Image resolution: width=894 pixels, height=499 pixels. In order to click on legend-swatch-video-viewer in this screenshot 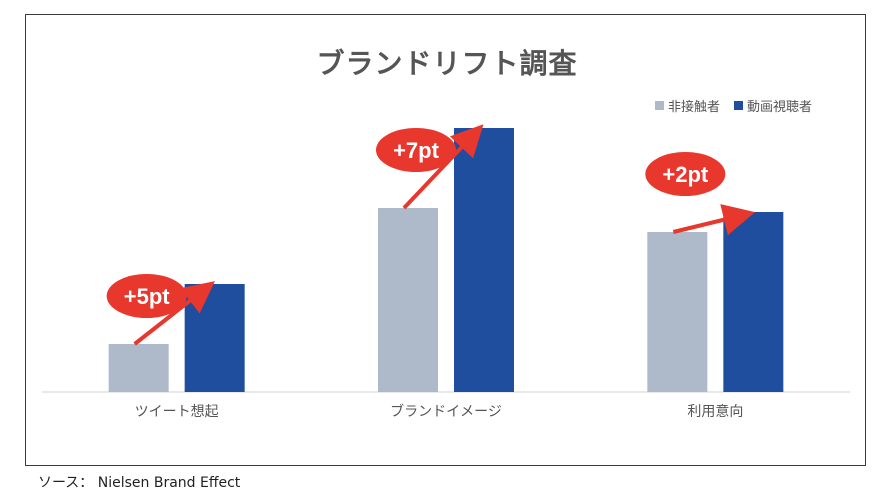, I will do `click(739, 105)`.